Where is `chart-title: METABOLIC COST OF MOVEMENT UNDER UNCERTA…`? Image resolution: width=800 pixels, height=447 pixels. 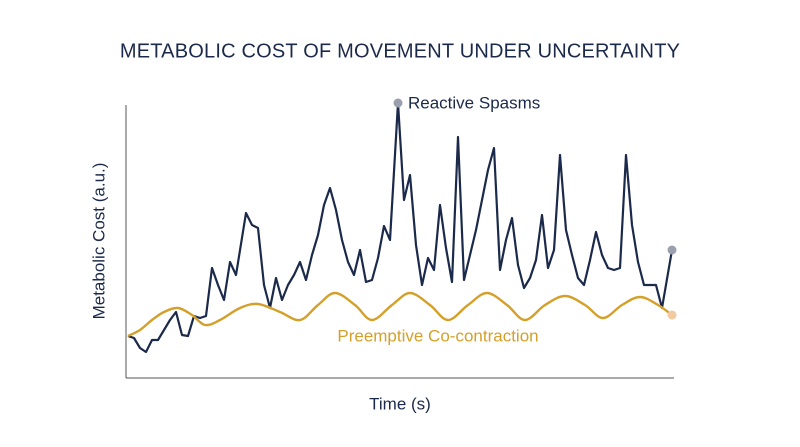 chart-title: METABOLIC COST OF MOVEMENT UNDER UNCERTA… is located at coordinates (400, 51).